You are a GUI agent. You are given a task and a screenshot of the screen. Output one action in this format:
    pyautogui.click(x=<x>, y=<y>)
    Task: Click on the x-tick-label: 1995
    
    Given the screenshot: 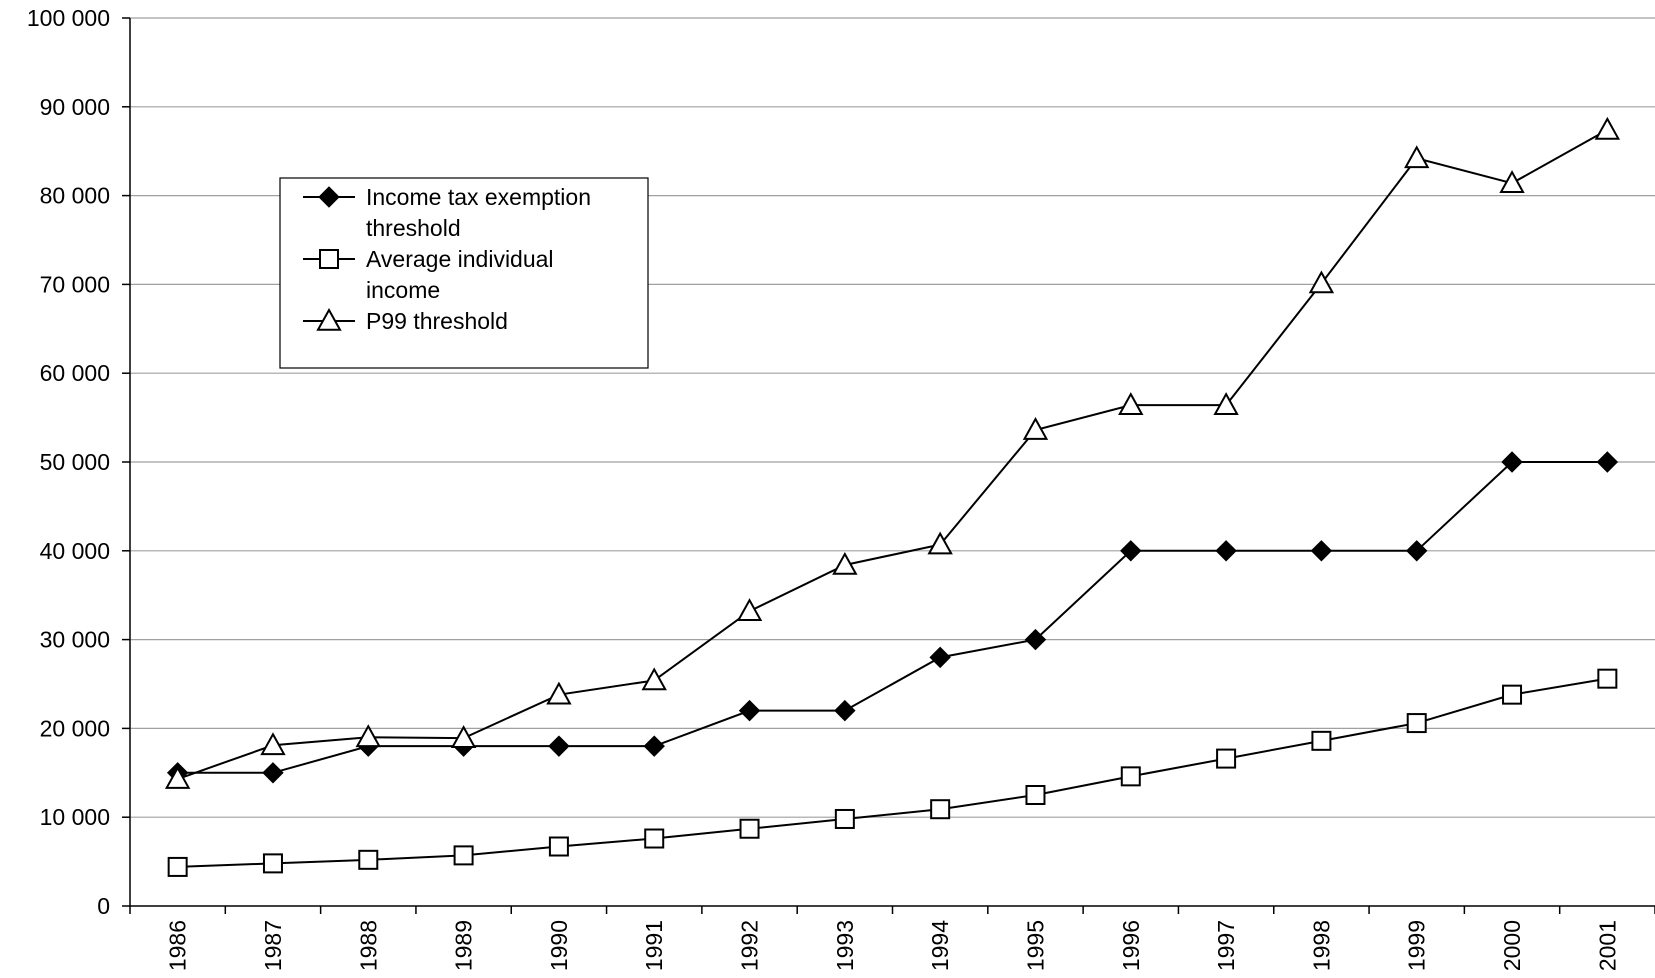 What is the action you would take?
    pyautogui.click(x=1035, y=945)
    